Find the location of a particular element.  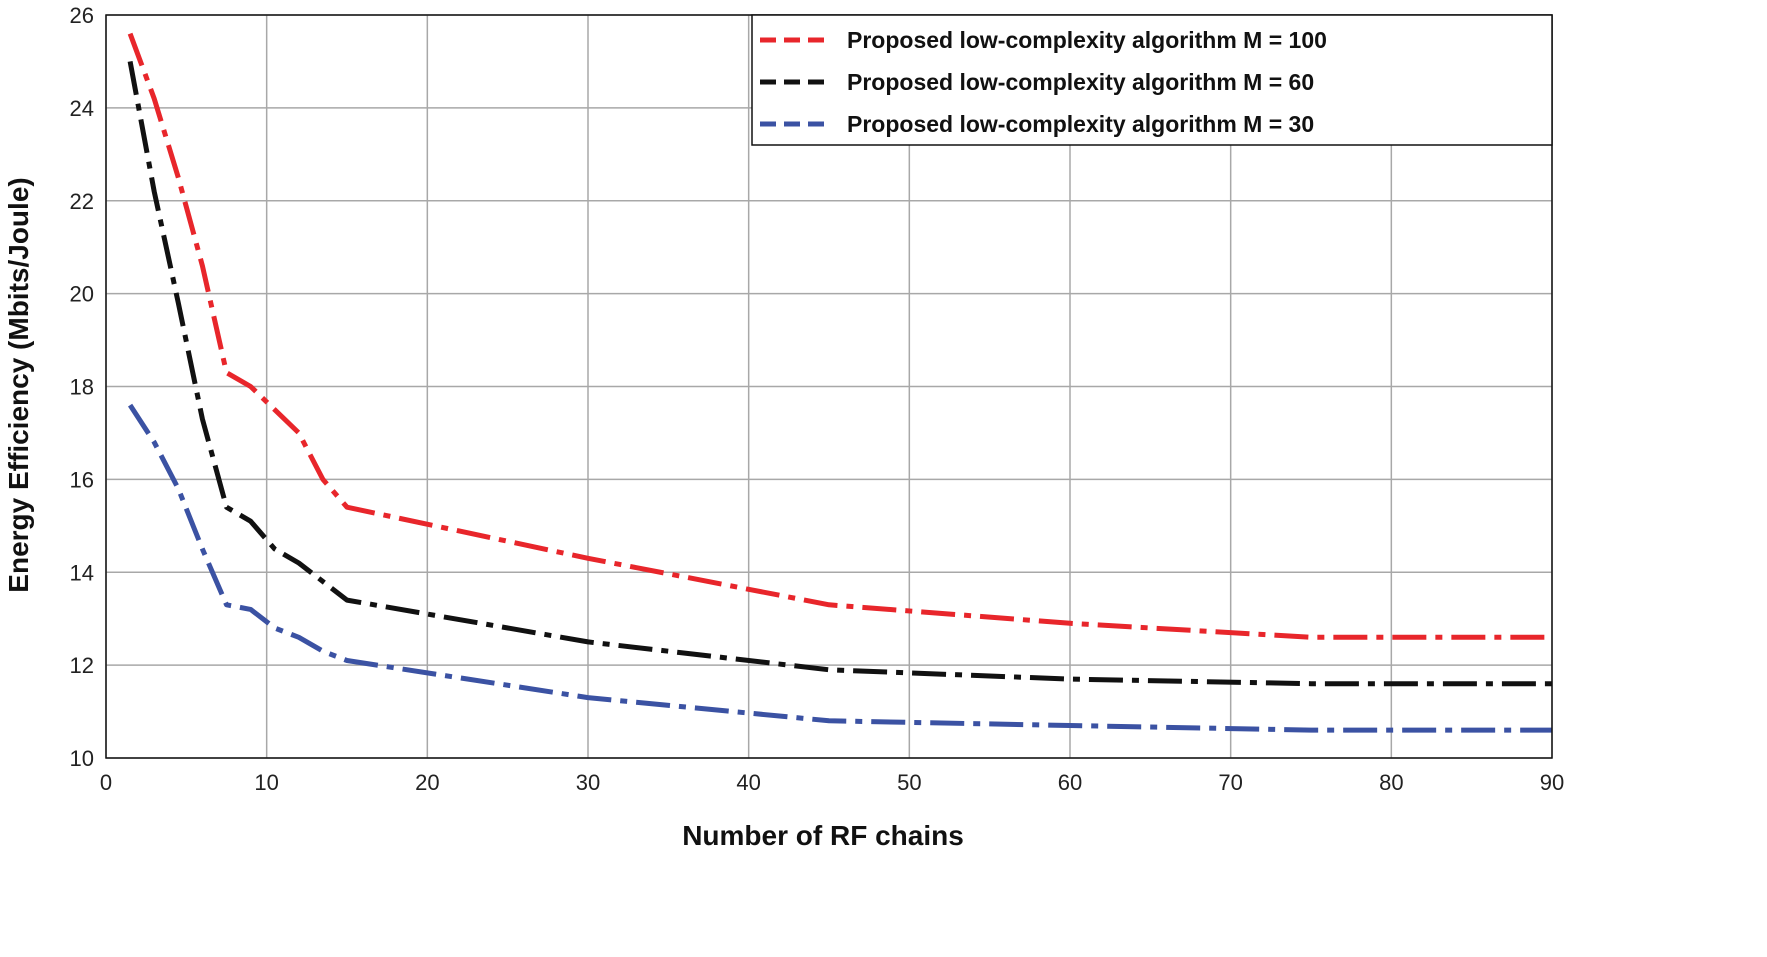

y-tick-label: 14 is located at coordinates (82, 572).